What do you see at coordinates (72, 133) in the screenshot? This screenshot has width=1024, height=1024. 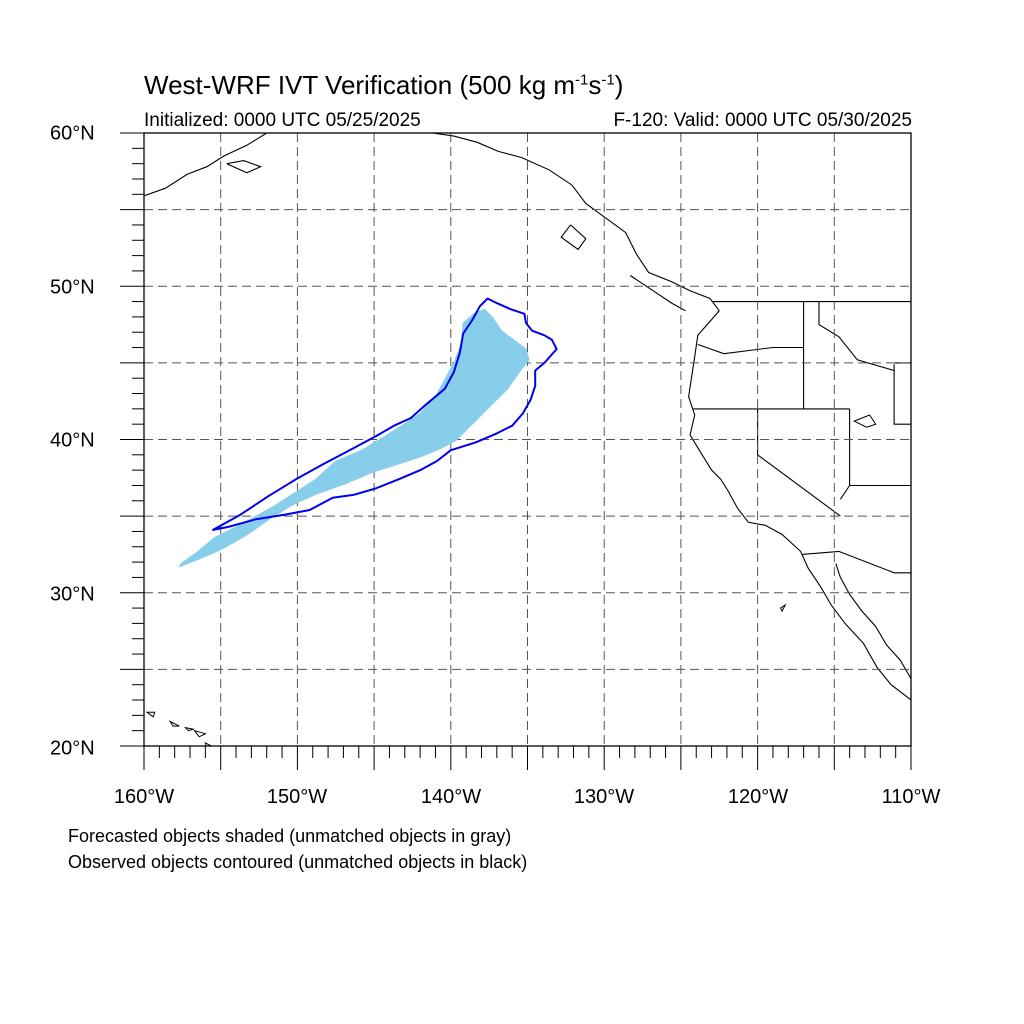 I see `lat-label-60n: 60°N` at bounding box center [72, 133].